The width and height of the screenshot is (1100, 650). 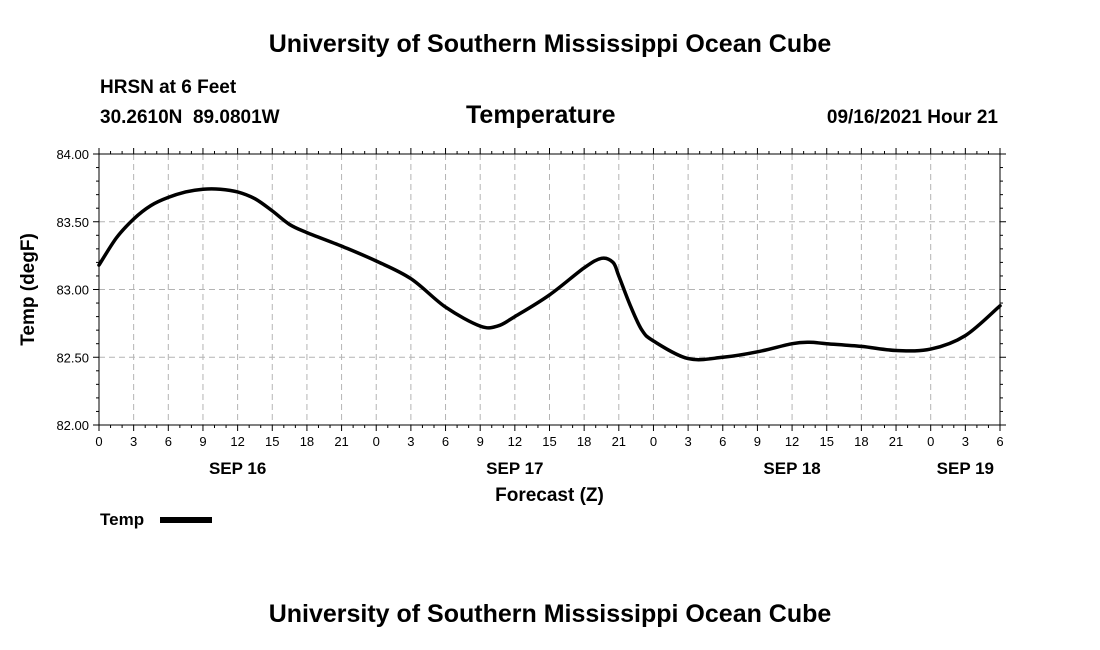 What do you see at coordinates (791, 468) in the screenshot?
I see `x-day-label: SEP 18` at bounding box center [791, 468].